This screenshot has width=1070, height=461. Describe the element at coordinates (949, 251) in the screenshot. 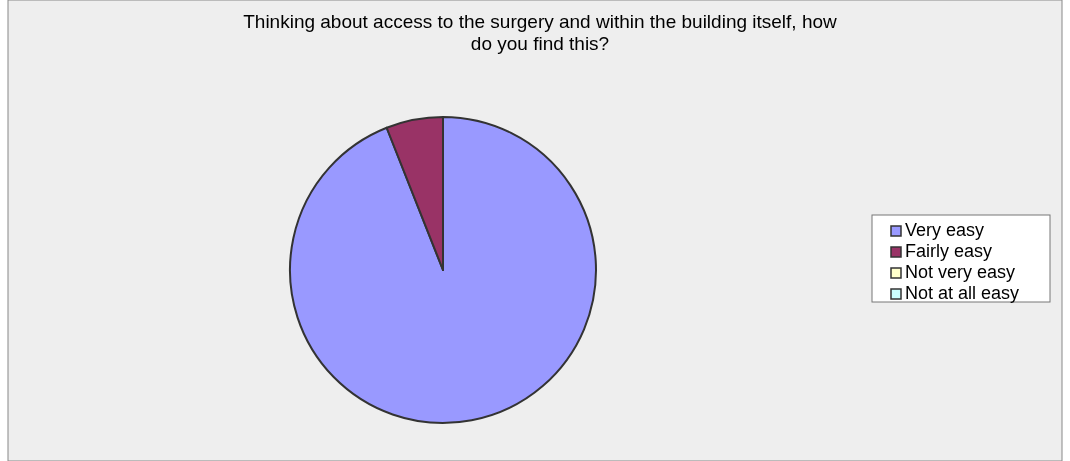

I see `legend-label: Fairly easy` at that location.